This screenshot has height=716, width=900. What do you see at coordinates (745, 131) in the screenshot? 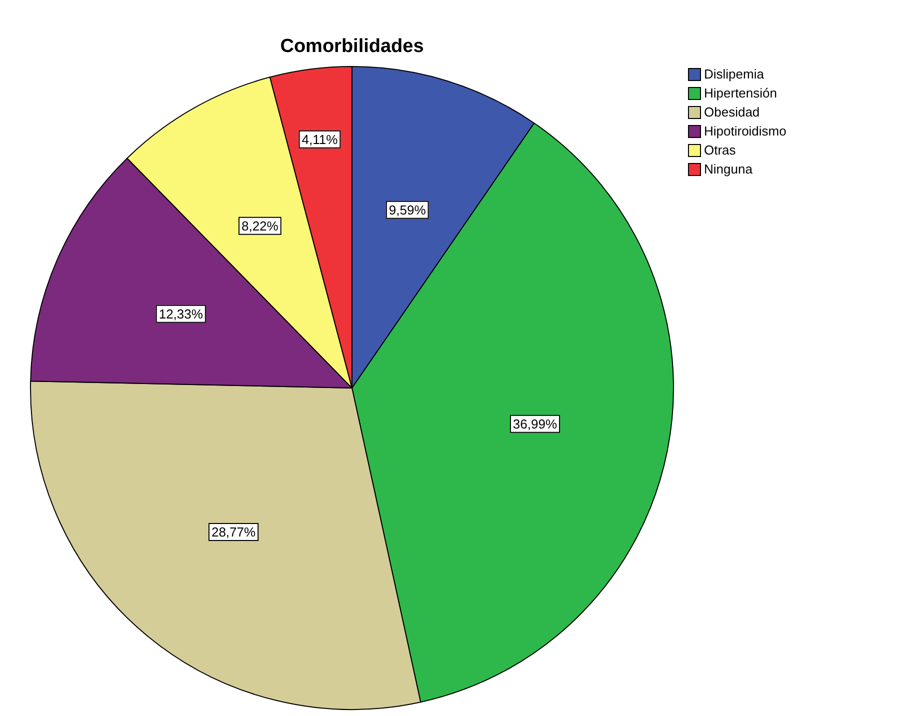
I see `legend-label: Hipotiroidismo` at bounding box center [745, 131].